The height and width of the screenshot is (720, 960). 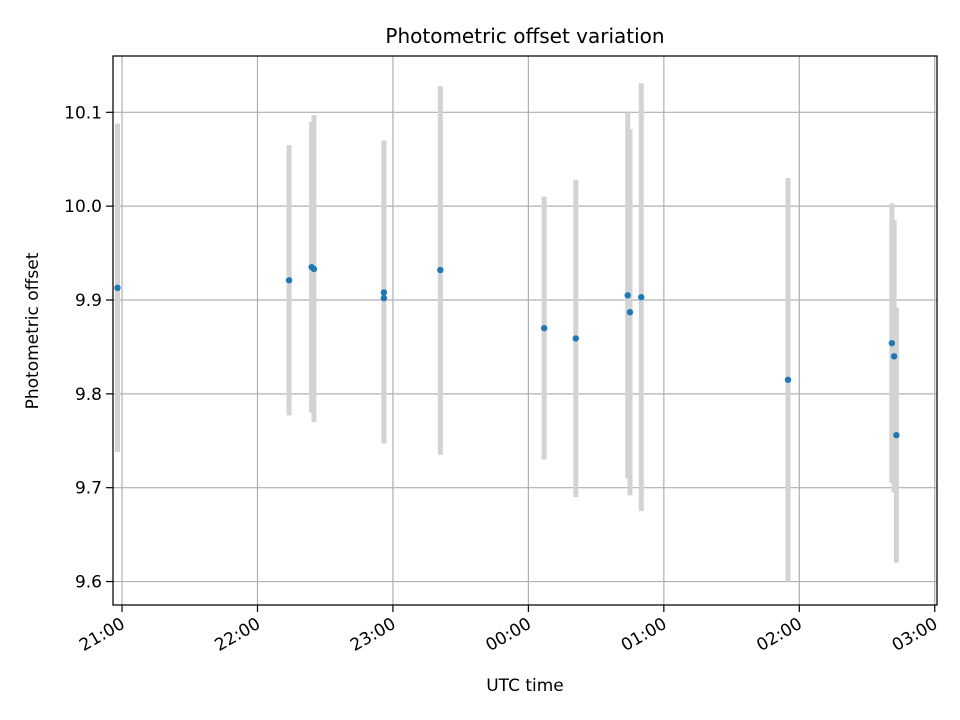 I want to click on y-tick-label: 9.6, so click(x=88, y=583).